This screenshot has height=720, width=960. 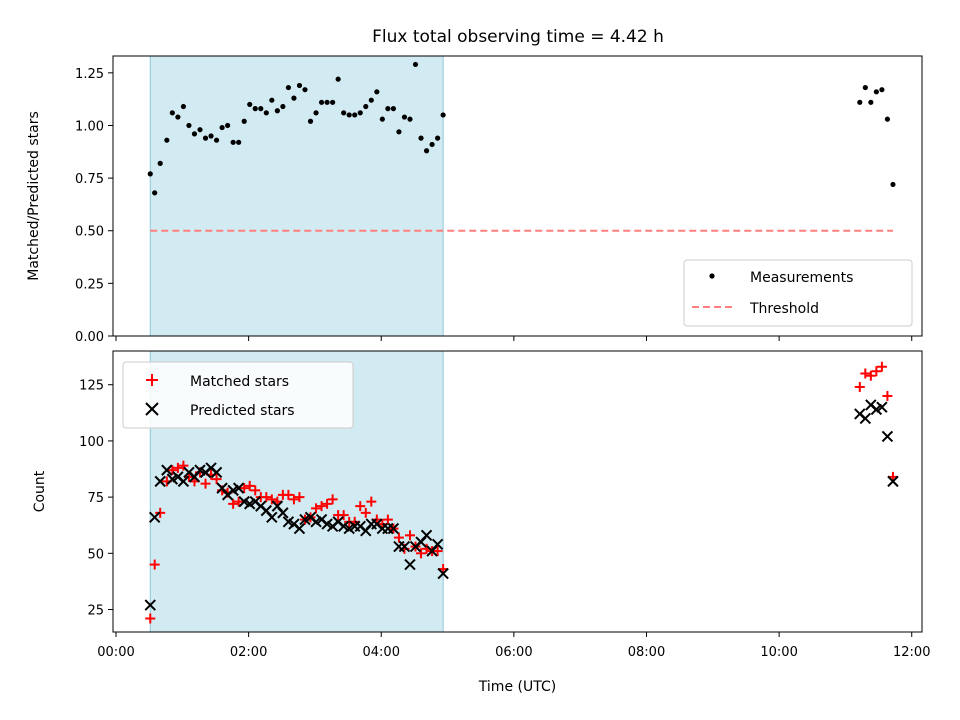 What do you see at coordinates (784, 309) in the screenshot?
I see `legend-threshold-label: Threshold` at bounding box center [784, 309].